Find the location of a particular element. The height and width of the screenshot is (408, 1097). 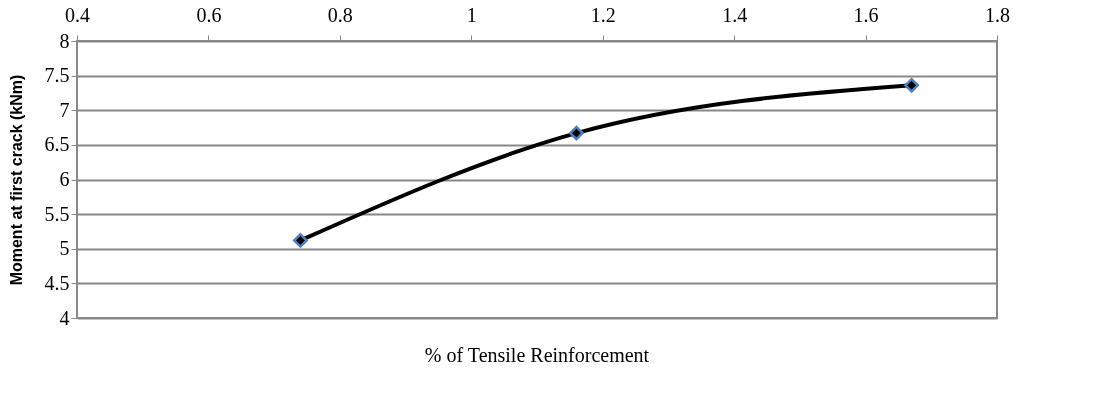

x-tick-label: 1.4 is located at coordinates (735, 14).